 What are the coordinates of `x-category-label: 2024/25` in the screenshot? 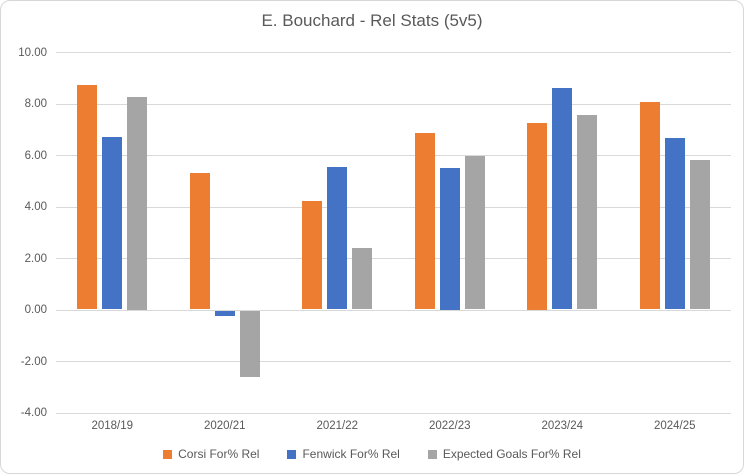 It's located at (674, 425).